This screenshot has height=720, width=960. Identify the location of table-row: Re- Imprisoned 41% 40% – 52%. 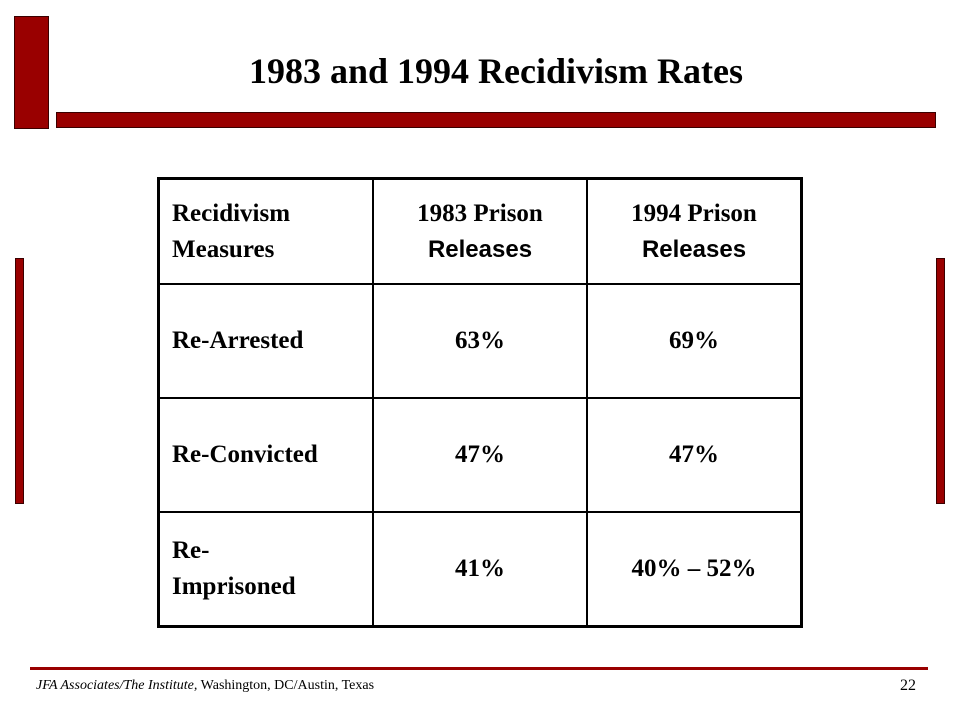
(480, 569).